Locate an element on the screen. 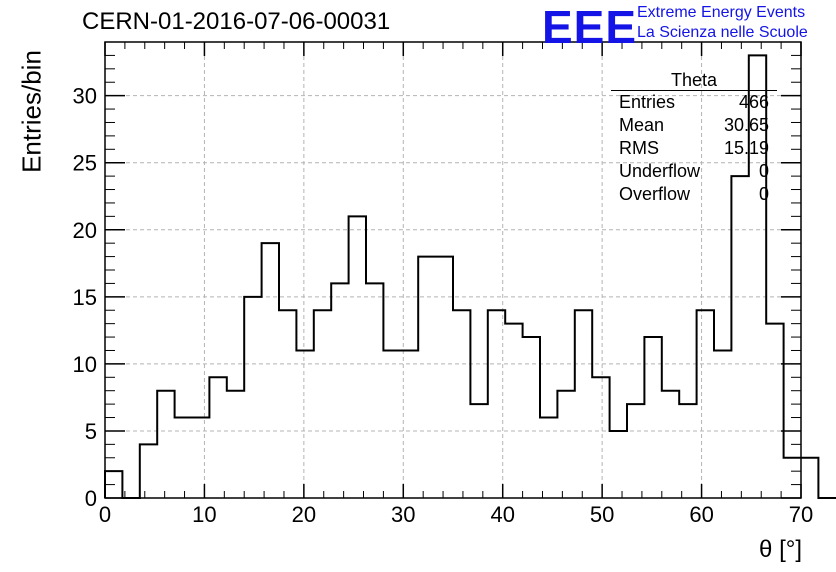 The width and height of the screenshot is (836, 572). stats-label: Underflow is located at coordinates (660, 171).